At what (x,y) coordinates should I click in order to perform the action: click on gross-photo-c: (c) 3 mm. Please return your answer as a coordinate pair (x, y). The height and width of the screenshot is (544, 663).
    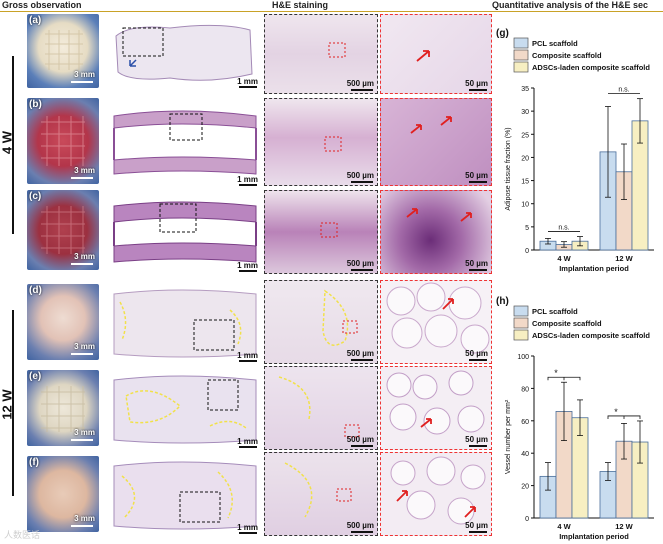
    Looking at the image, I should click on (63, 230).